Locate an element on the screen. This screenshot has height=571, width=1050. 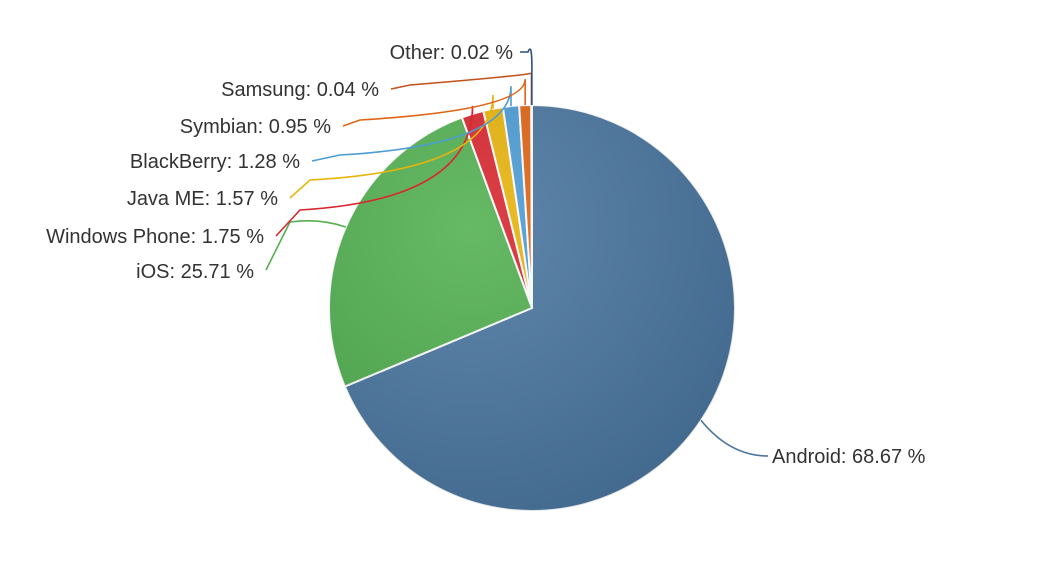
data-label-android: Android: 68.67 % is located at coordinates (849, 457).